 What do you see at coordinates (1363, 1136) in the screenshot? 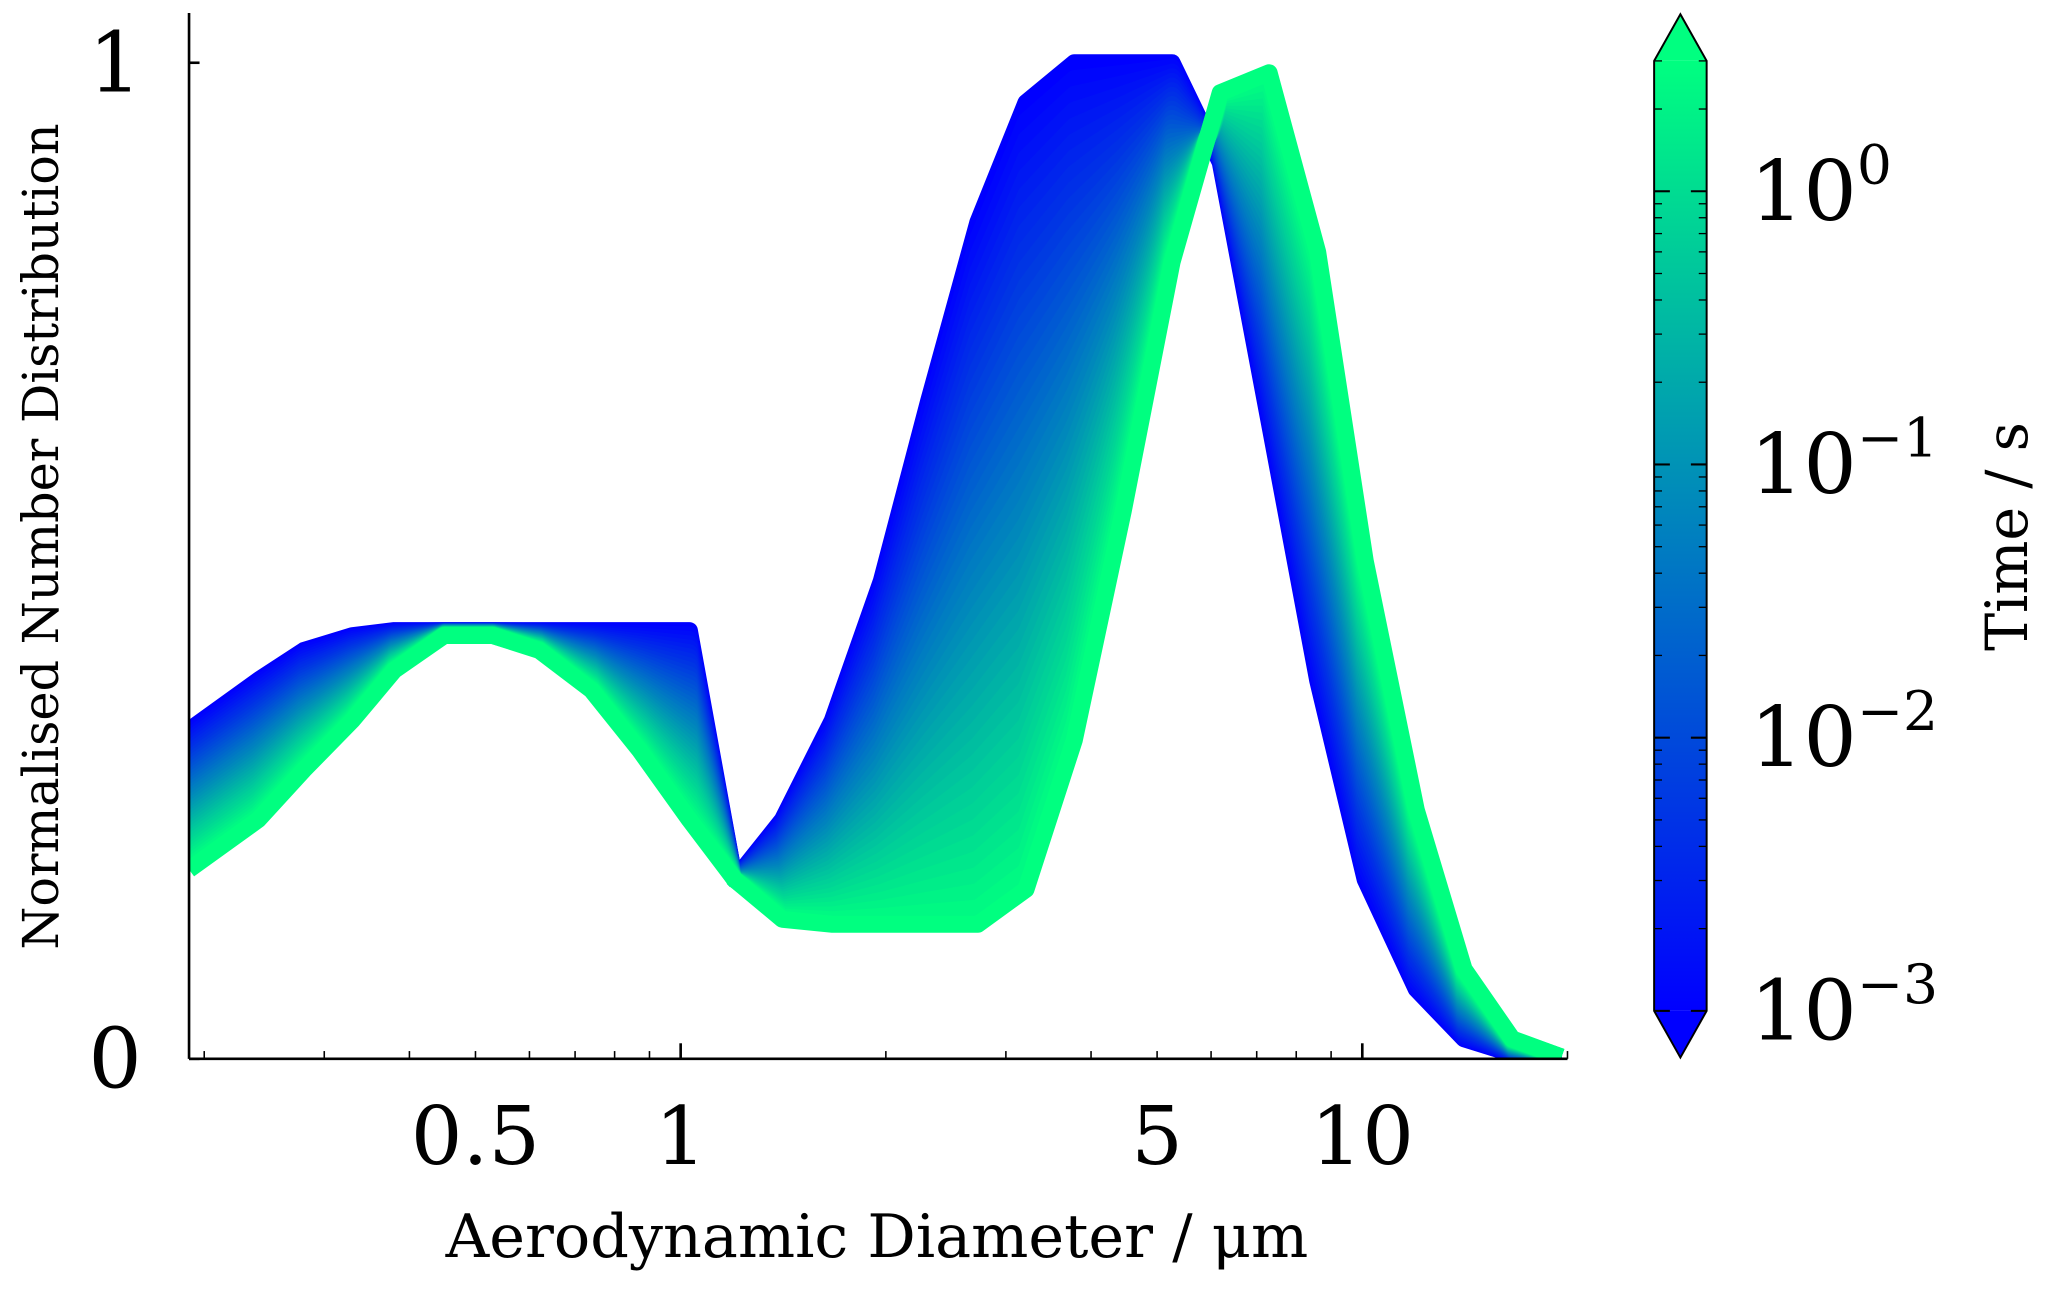
I see `x-tick-label: 10` at bounding box center [1363, 1136].